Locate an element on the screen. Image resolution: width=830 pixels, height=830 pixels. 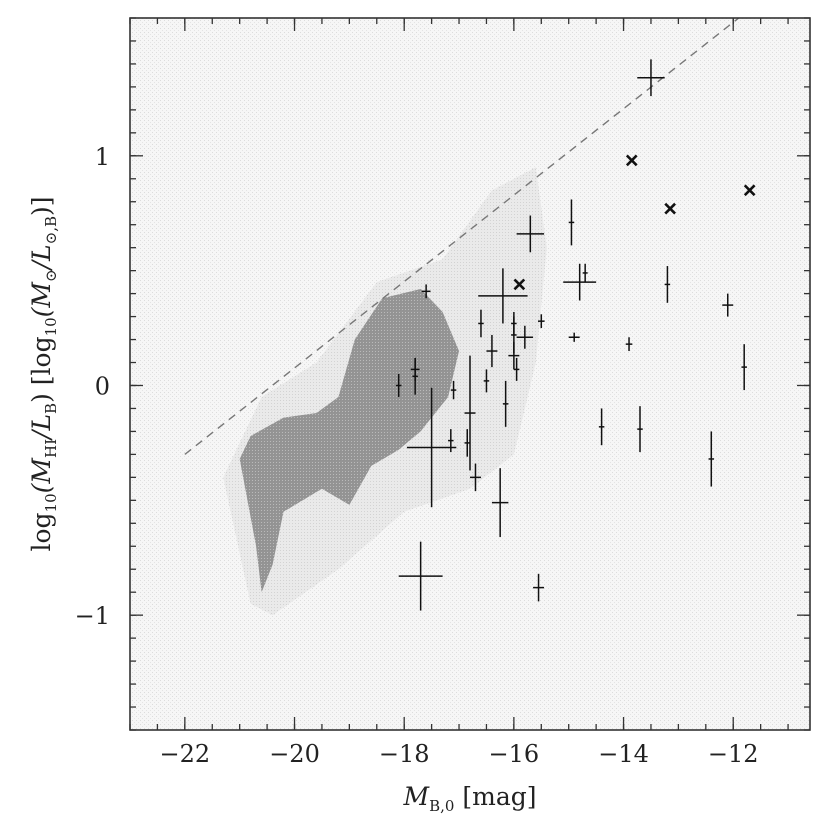
y-axis-title-f: /L is located at coordinates (41, 257).